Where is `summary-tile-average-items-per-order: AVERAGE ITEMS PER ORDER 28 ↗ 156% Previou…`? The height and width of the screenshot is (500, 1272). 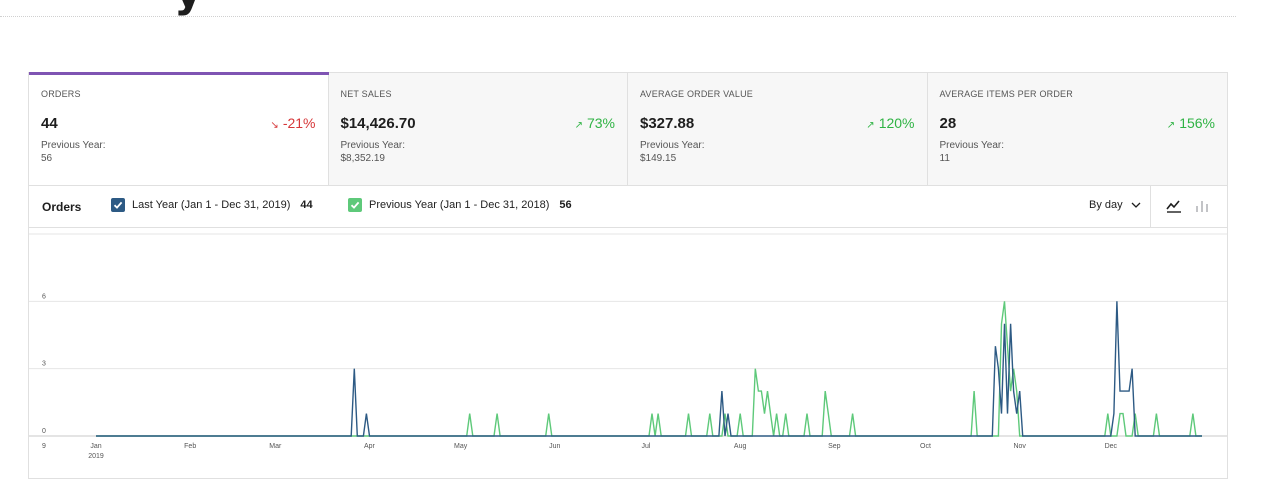
summary-tile-average-items-per-order: AVERAGE ITEMS PER ORDER 28 ↗ 156% Previou… is located at coordinates (1077, 129).